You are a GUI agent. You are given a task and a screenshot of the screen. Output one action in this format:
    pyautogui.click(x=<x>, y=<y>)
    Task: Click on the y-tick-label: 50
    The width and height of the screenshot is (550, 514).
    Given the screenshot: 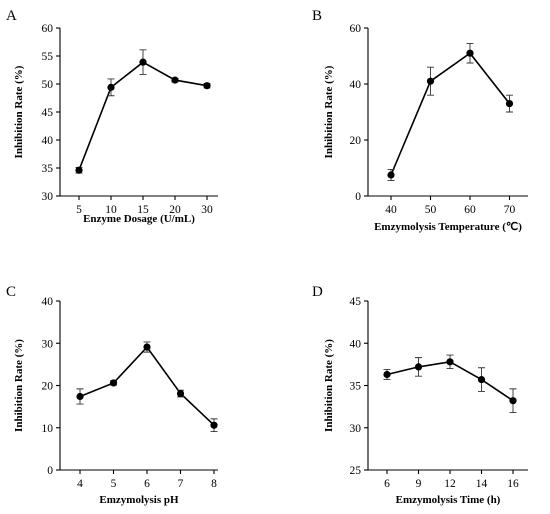 What is the action you would take?
    pyautogui.click(x=48, y=85)
    